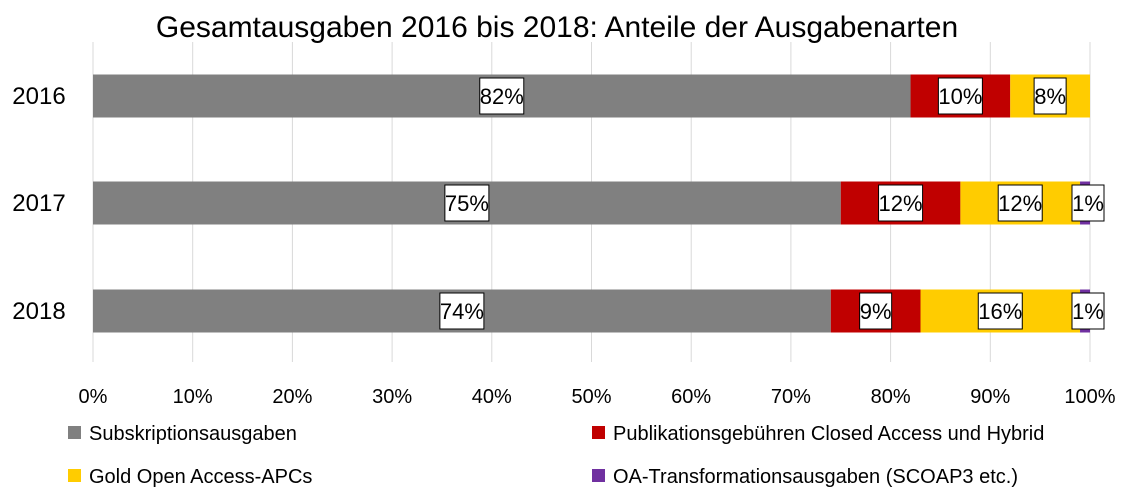 This screenshot has height=502, width=1126. I want to click on data-label: 82%, so click(502, 96).